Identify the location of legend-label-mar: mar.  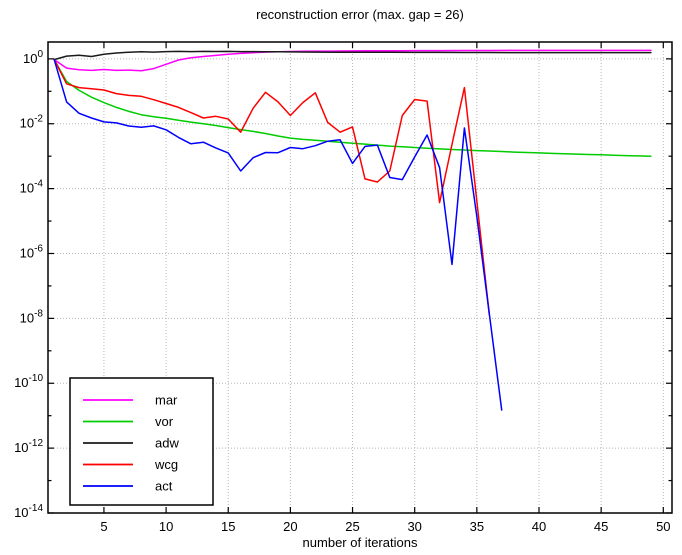
(166, 400).